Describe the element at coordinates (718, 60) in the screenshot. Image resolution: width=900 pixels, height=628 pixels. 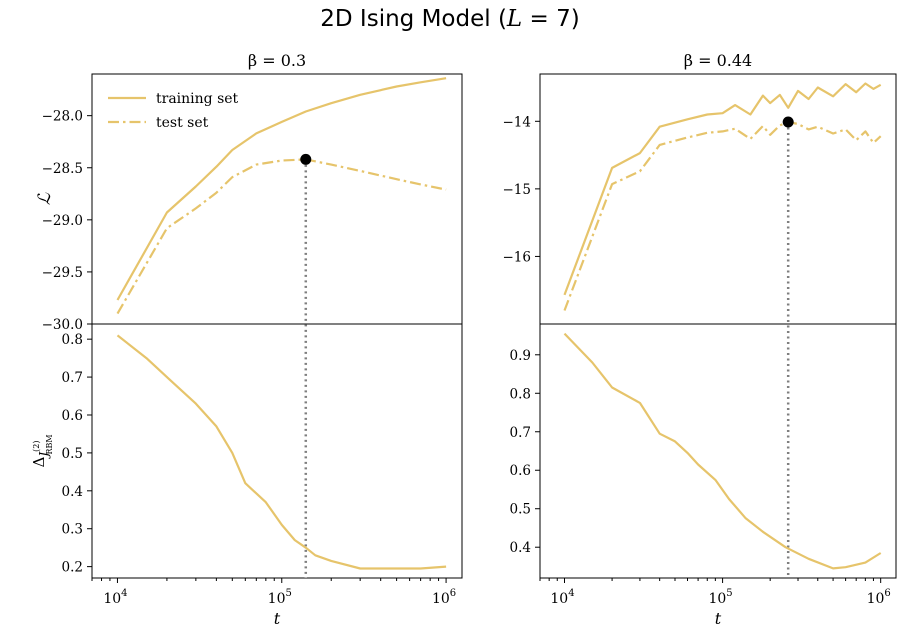
I see `panel-title-1: β = 0.44` at that location.